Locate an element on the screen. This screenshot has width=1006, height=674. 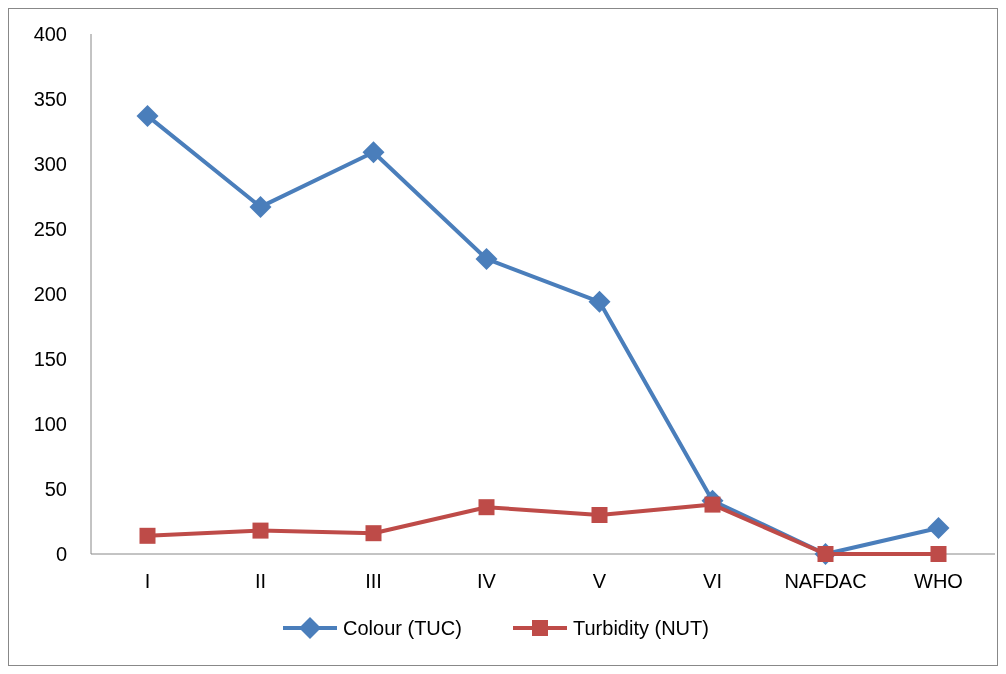
x-tick-label: WHO is located at coordinates (938, 581).